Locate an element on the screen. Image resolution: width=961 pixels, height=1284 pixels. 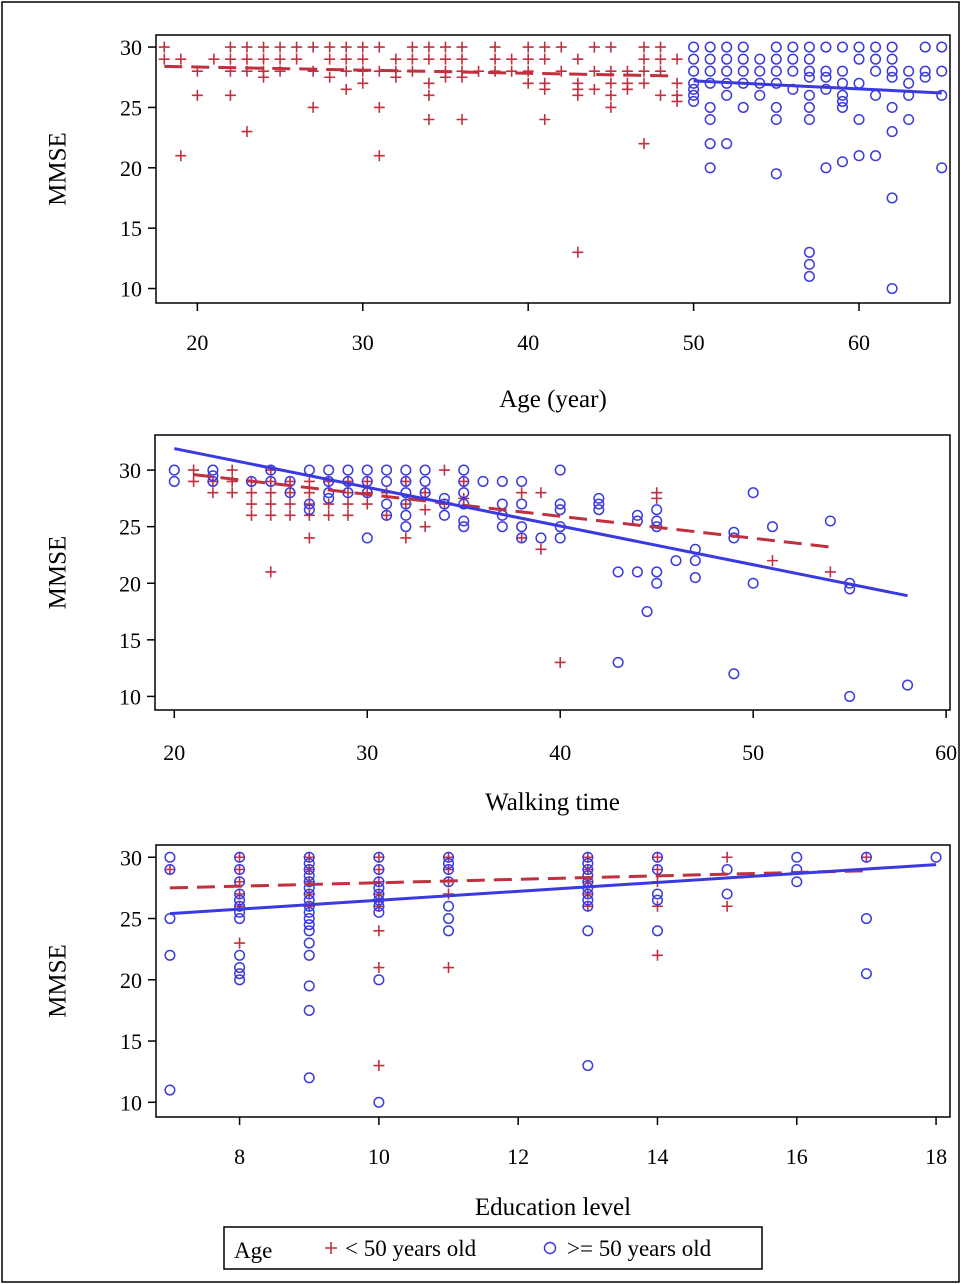
y-axis-label-education: MMSE is located at coordinates (58, 981).